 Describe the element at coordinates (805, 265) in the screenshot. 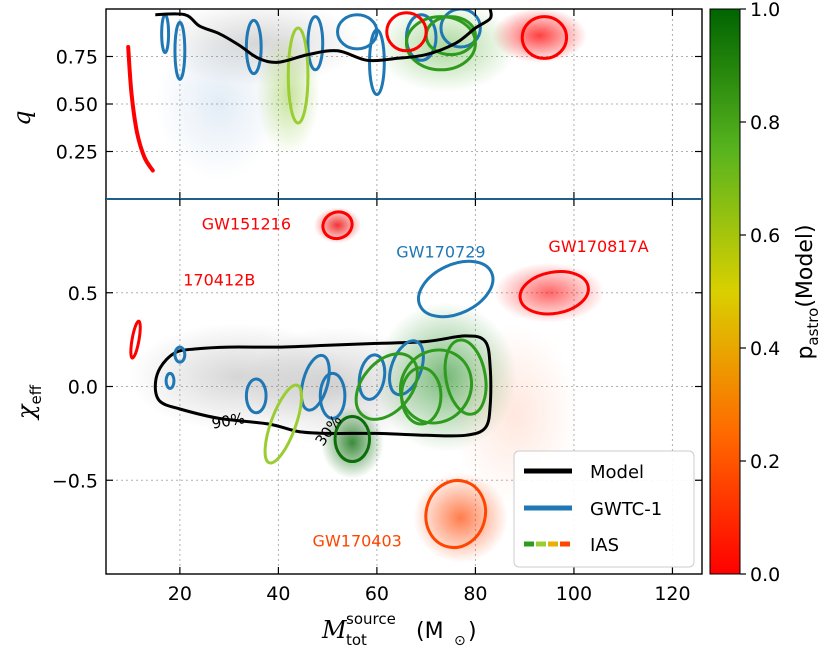

I see `colorbar-label-tail: (Model)` at that location.